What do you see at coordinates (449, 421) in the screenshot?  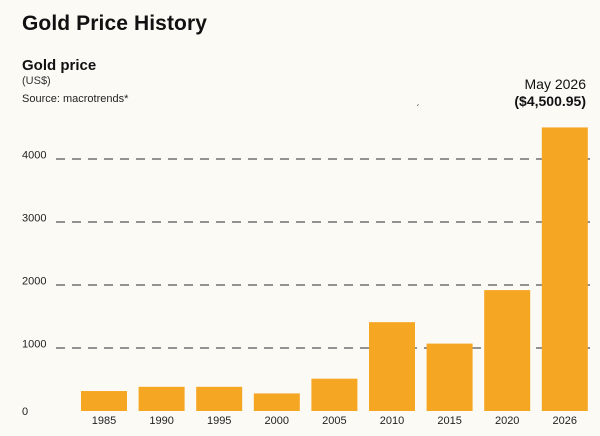 I see `x-tick-label: 2015` at bounding box center [449, 421].